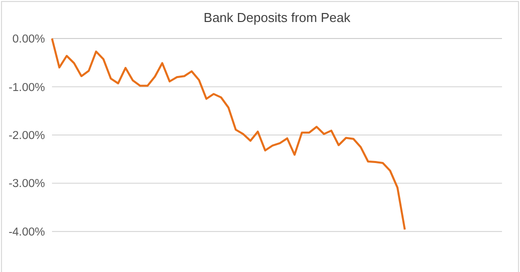  I want to click on y-tick-label: -2.00%, so click(26, 136).